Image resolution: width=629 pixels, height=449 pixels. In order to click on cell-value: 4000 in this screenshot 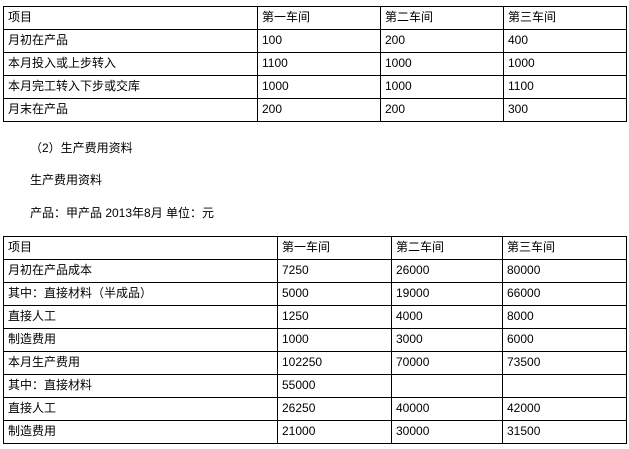, I will do `click(447, 317)`.